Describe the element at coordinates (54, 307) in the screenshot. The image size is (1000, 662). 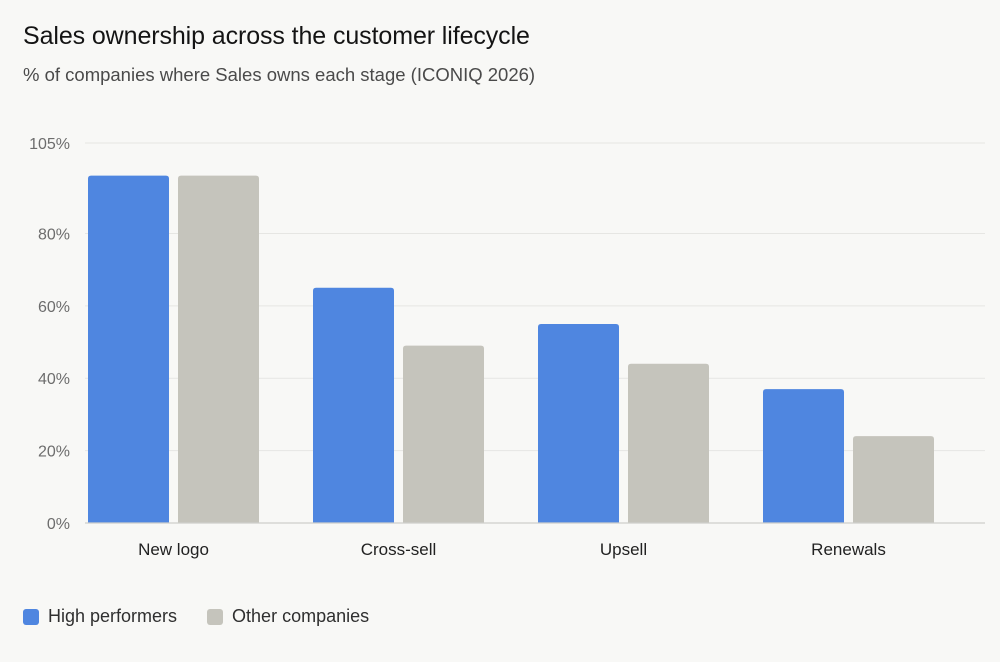
I see `y-tick-label: 60%` at that location.